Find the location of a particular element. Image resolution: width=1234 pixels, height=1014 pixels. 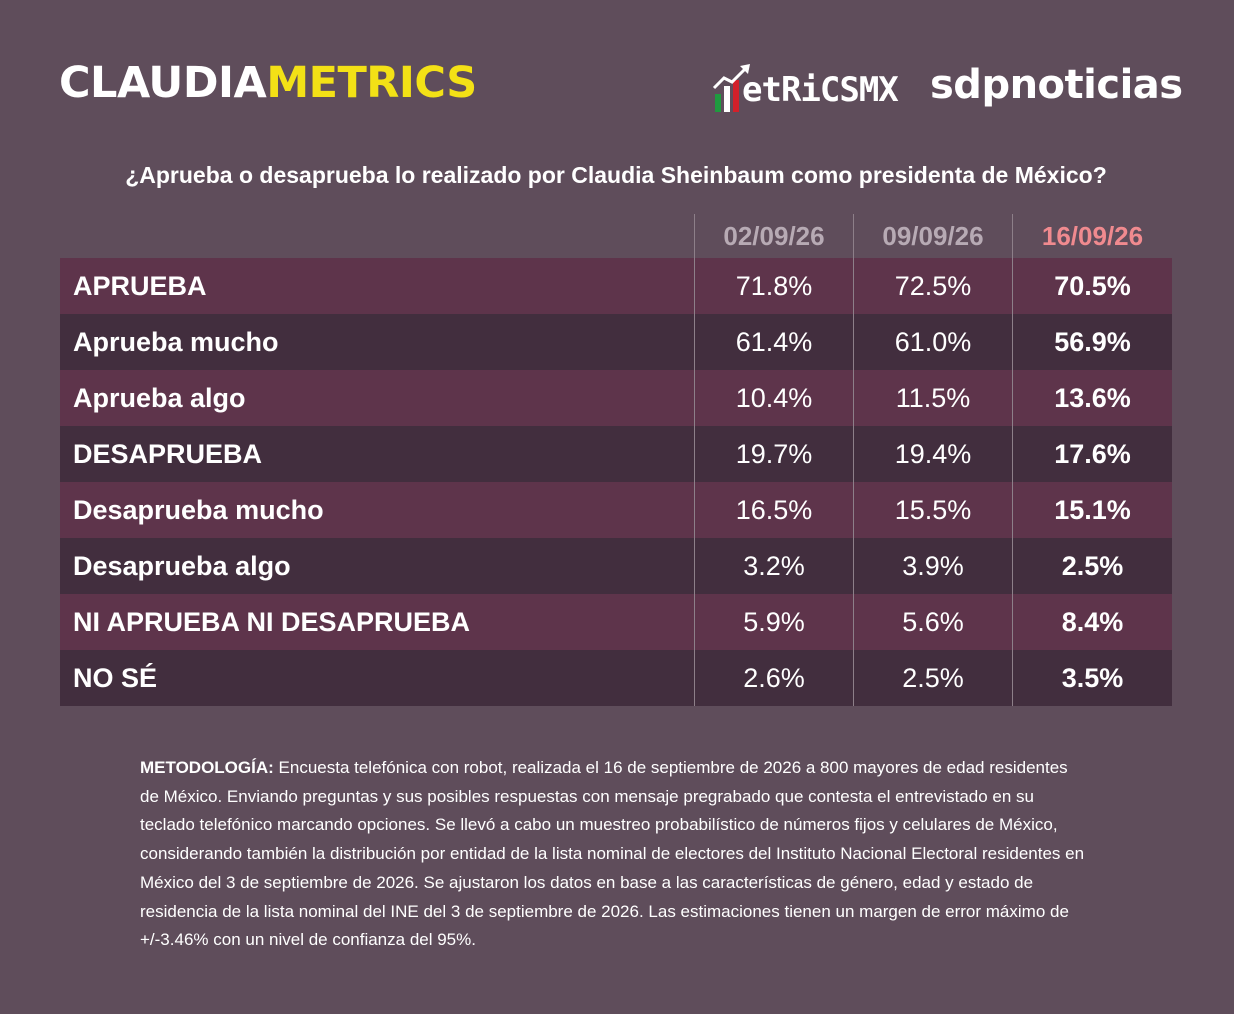

table-cell: 11.5% is located at coordinates (932, 398).